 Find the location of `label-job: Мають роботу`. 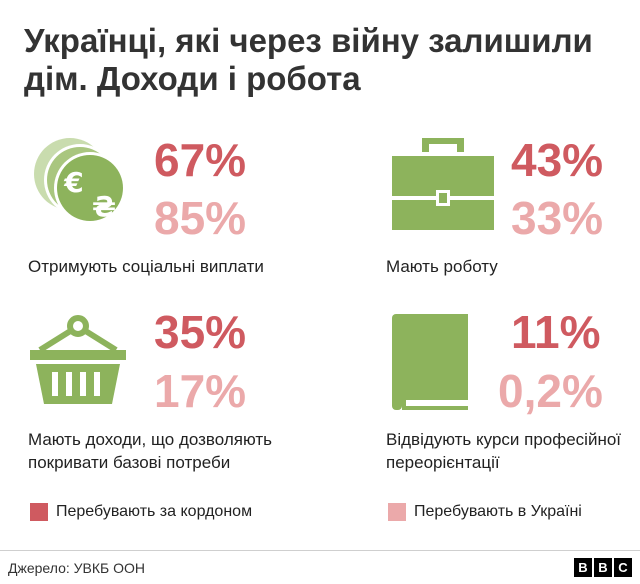

label-job: Мають роботу is located at coordinates (442, 266).